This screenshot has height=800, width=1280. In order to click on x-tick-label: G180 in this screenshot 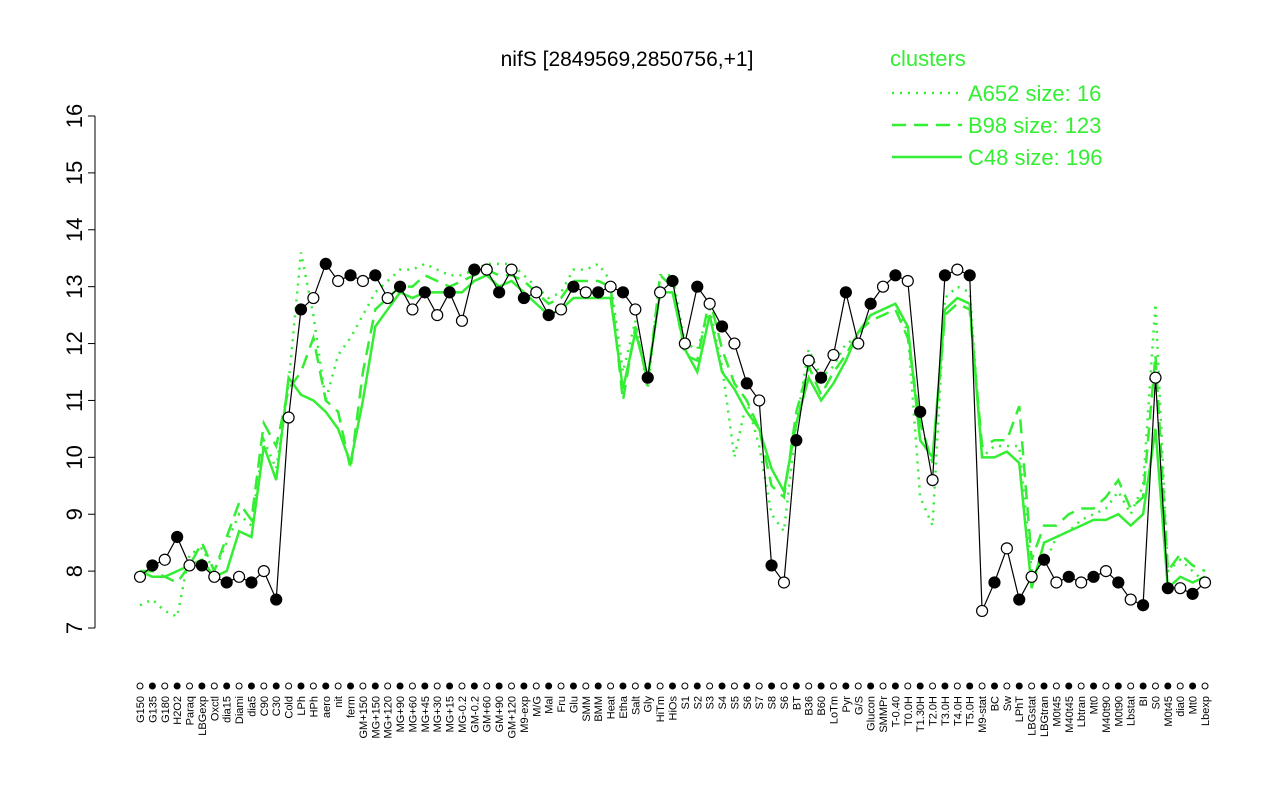, I will do `click(166, 709)`.